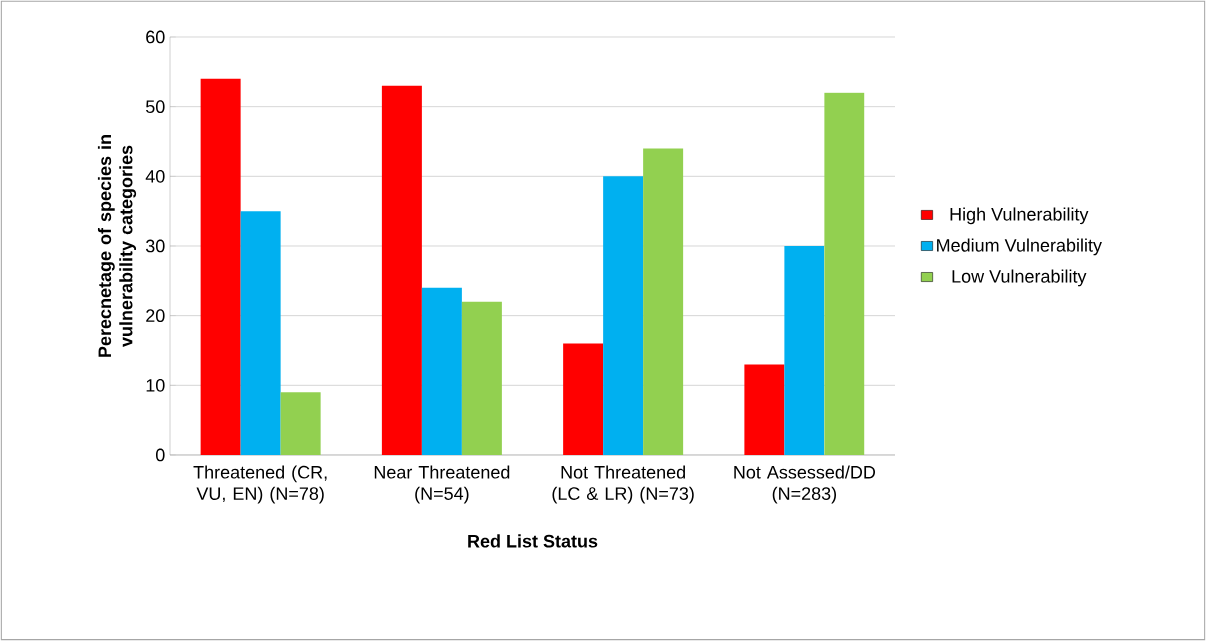 This screenshot has width=1206, height=641. Describe the element at coordinates (805, 484) in the screenshot. I see `x-tick-label: Not Assessed/DD (N=283)` at that location.